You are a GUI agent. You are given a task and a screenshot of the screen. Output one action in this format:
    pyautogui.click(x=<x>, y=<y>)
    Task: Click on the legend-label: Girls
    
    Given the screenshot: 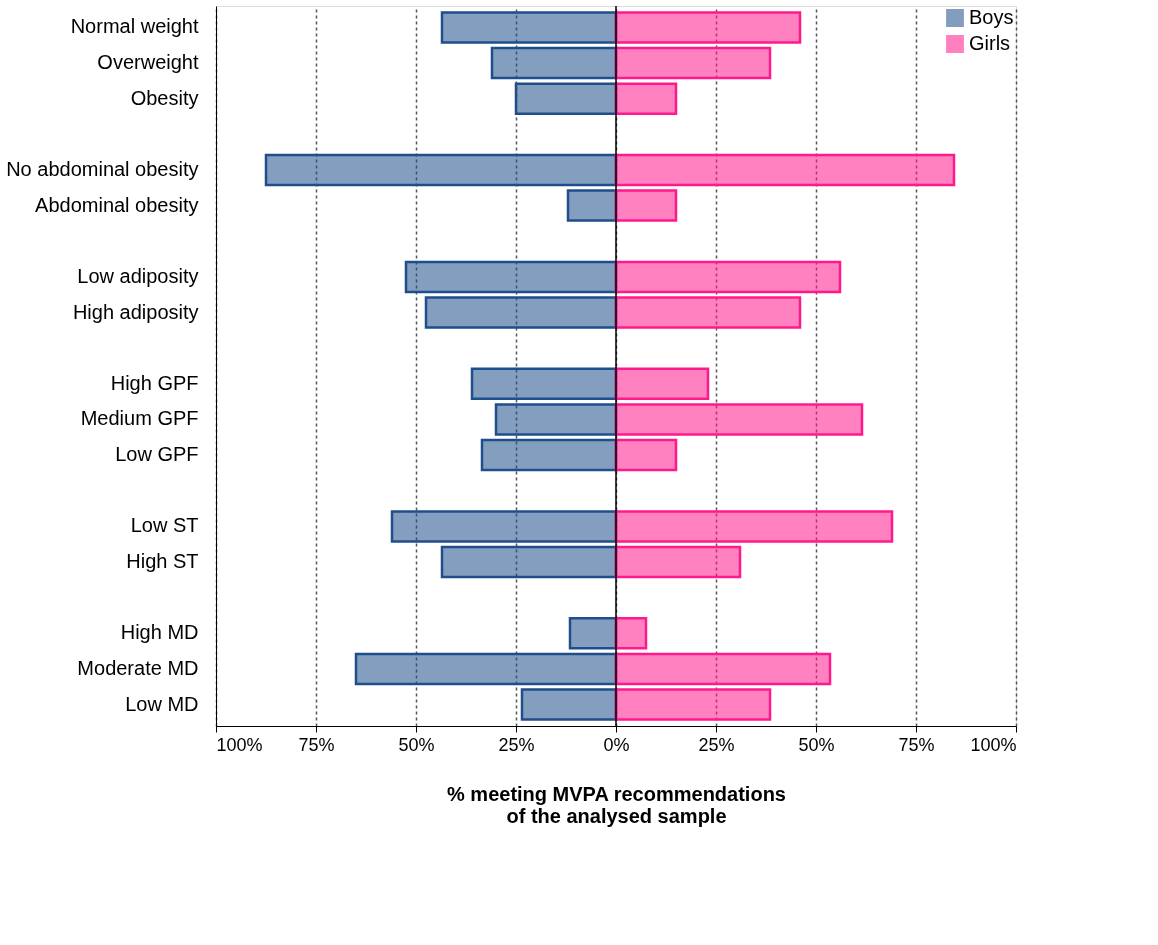 What is the action you would take?
    pyautogui.click(x=990, y=43)
    